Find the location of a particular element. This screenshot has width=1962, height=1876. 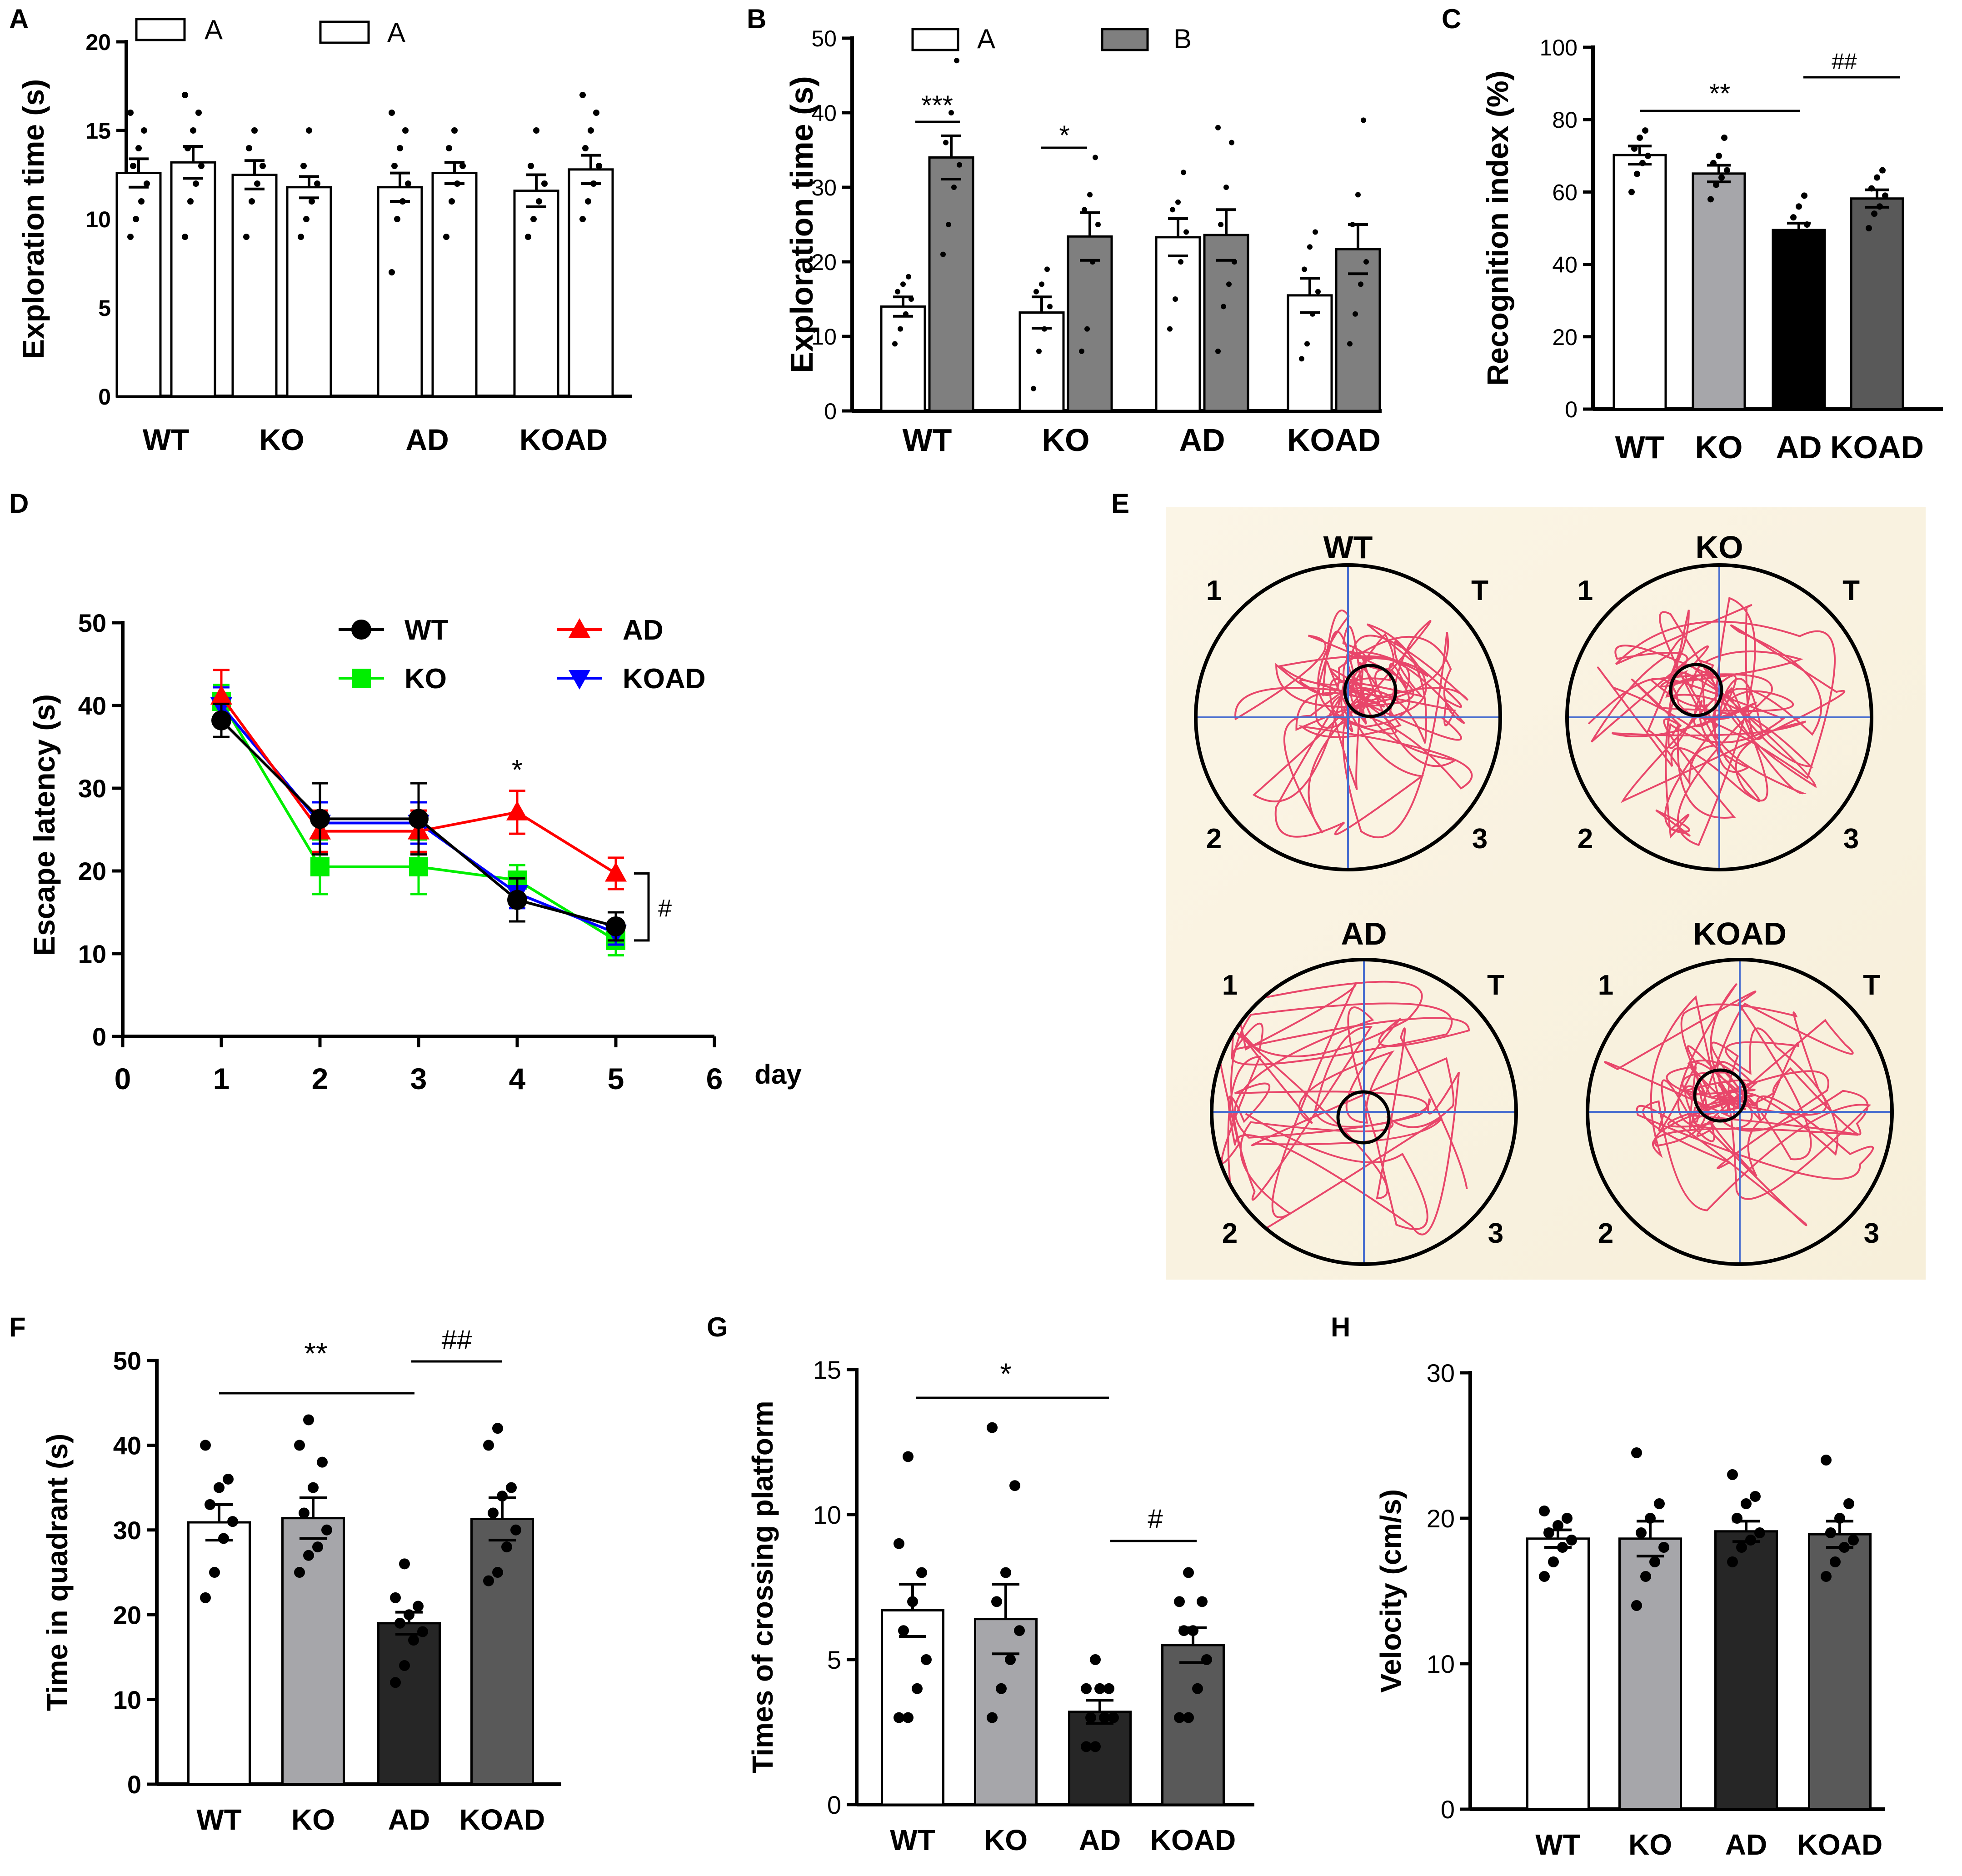

panel-label-E: E is located at coordinates (1120, 503).